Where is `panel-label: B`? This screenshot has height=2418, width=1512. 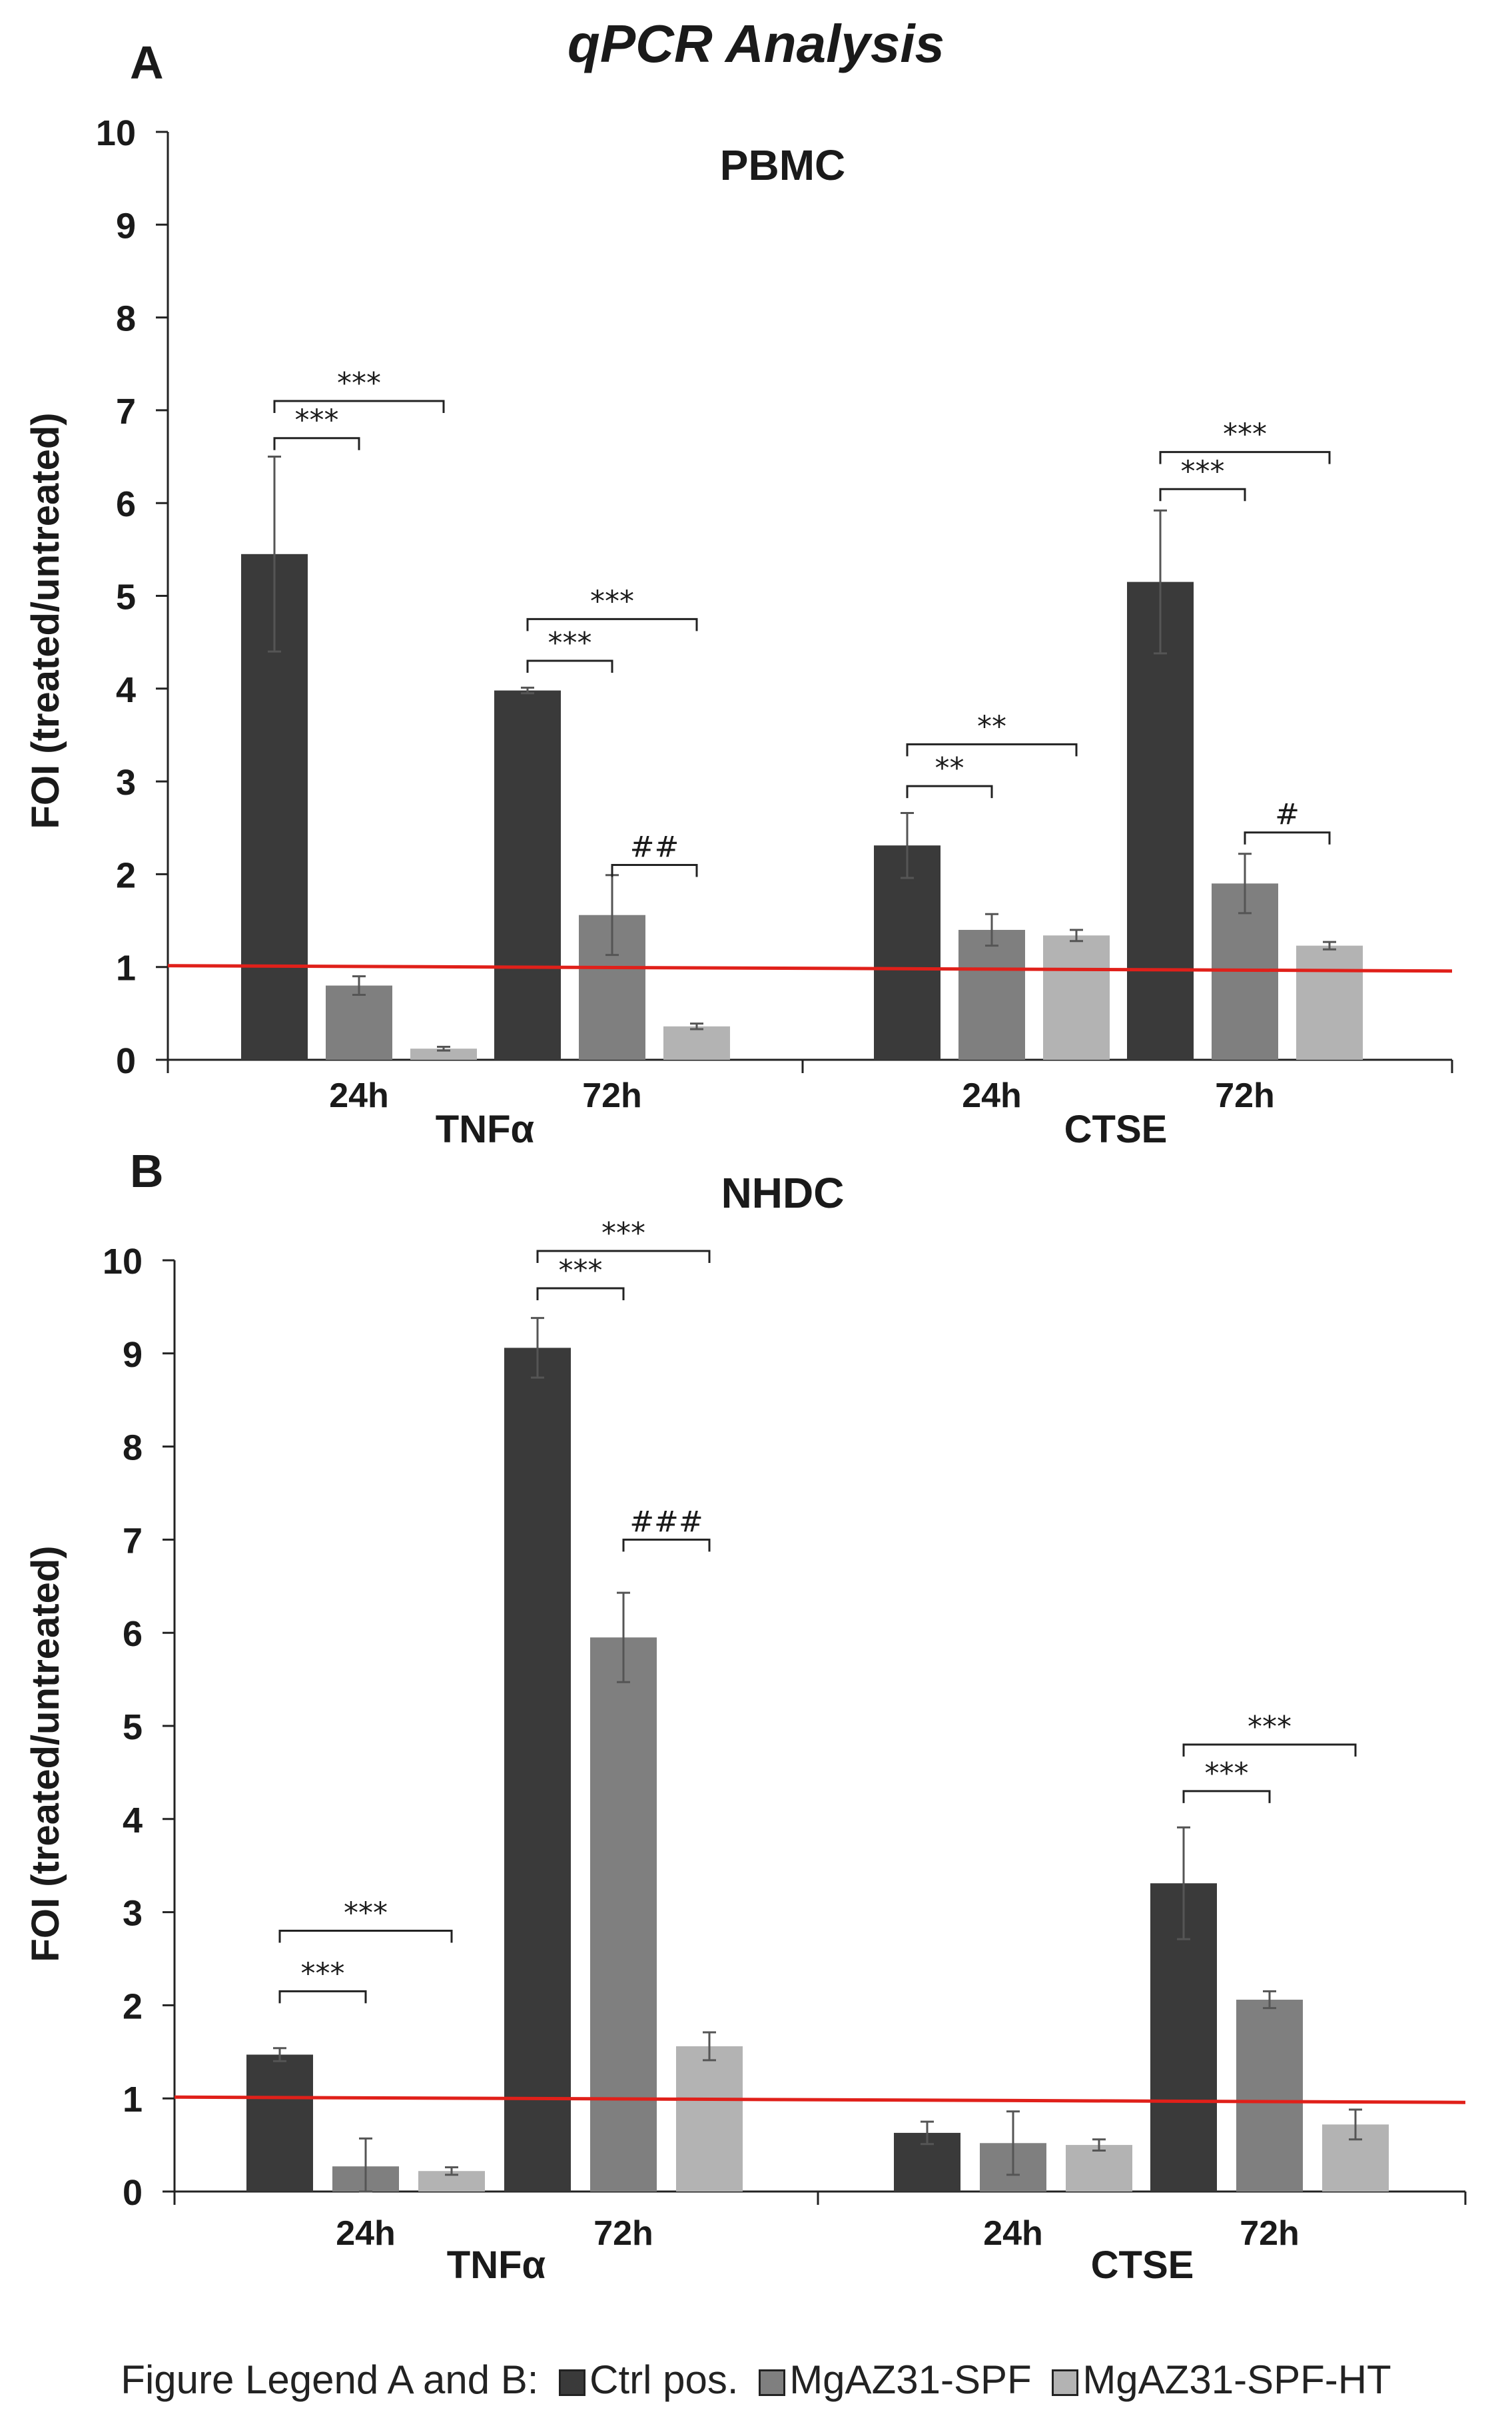
panel-label: B is located at coordinates (147, 1171).